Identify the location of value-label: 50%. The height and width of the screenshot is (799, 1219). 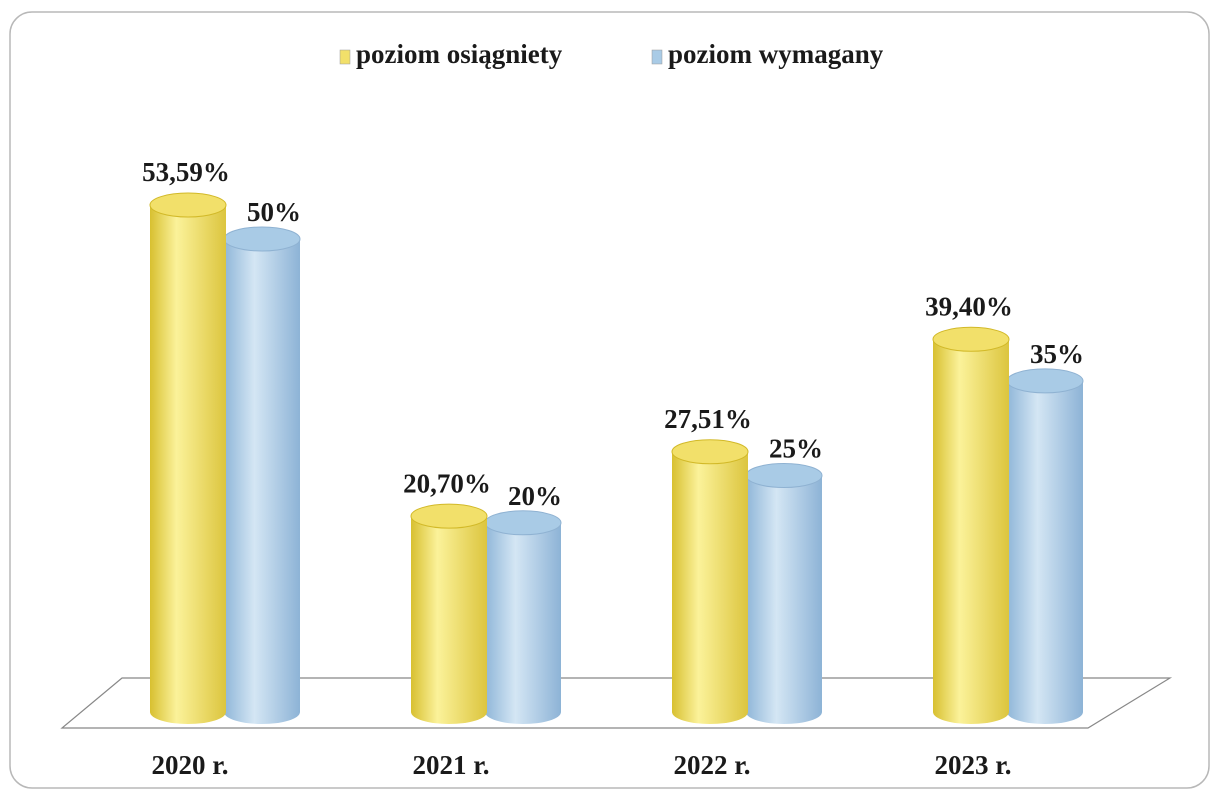
(274, 212).